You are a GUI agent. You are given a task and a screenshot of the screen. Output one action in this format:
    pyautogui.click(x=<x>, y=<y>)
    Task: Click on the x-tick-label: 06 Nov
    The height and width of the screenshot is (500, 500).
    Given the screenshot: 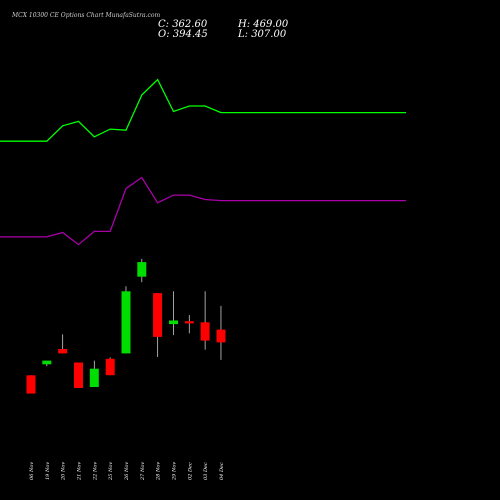 What is the action you would take?
    pyautogui.click(x=32, y=471)
    